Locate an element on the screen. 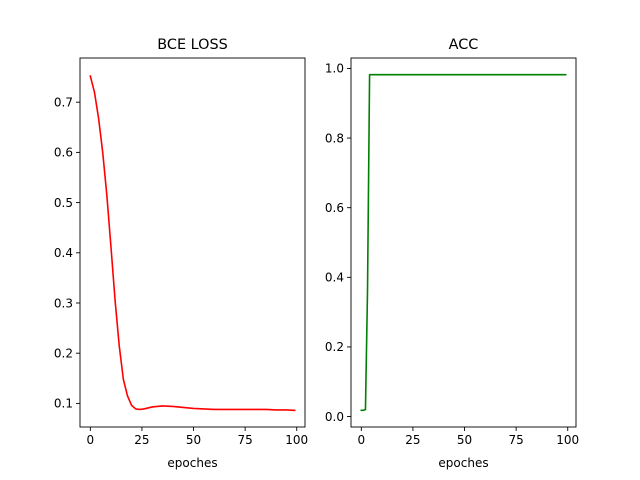  acc-y-tick-label: 0.2 is located at coordinates (334, 347).